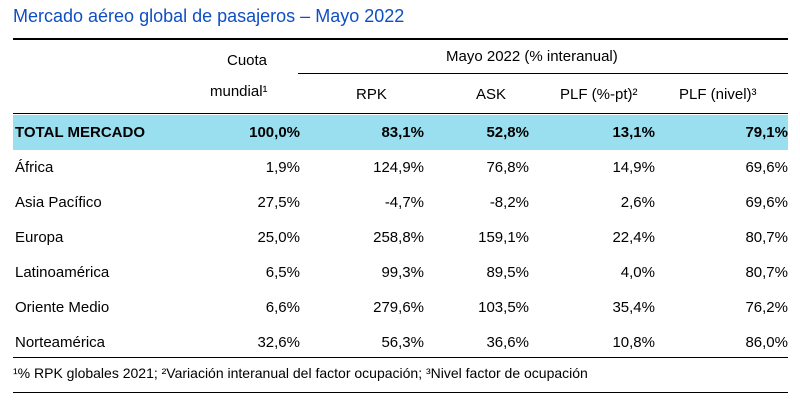  Describe the element at coordinates (256, 132) in the screenshot. I see `cell-cuota: 100,0%` at that location.